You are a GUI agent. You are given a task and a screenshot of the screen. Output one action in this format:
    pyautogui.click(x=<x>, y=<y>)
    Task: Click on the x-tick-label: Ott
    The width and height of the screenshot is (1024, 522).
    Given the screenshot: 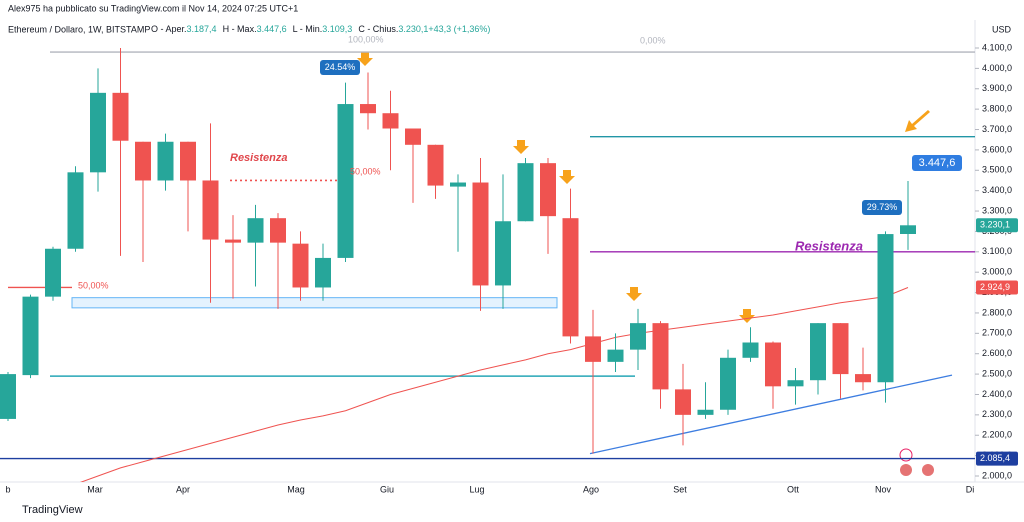 What is the action you would take?
    pyautogui.click(x=793, y=489)
    